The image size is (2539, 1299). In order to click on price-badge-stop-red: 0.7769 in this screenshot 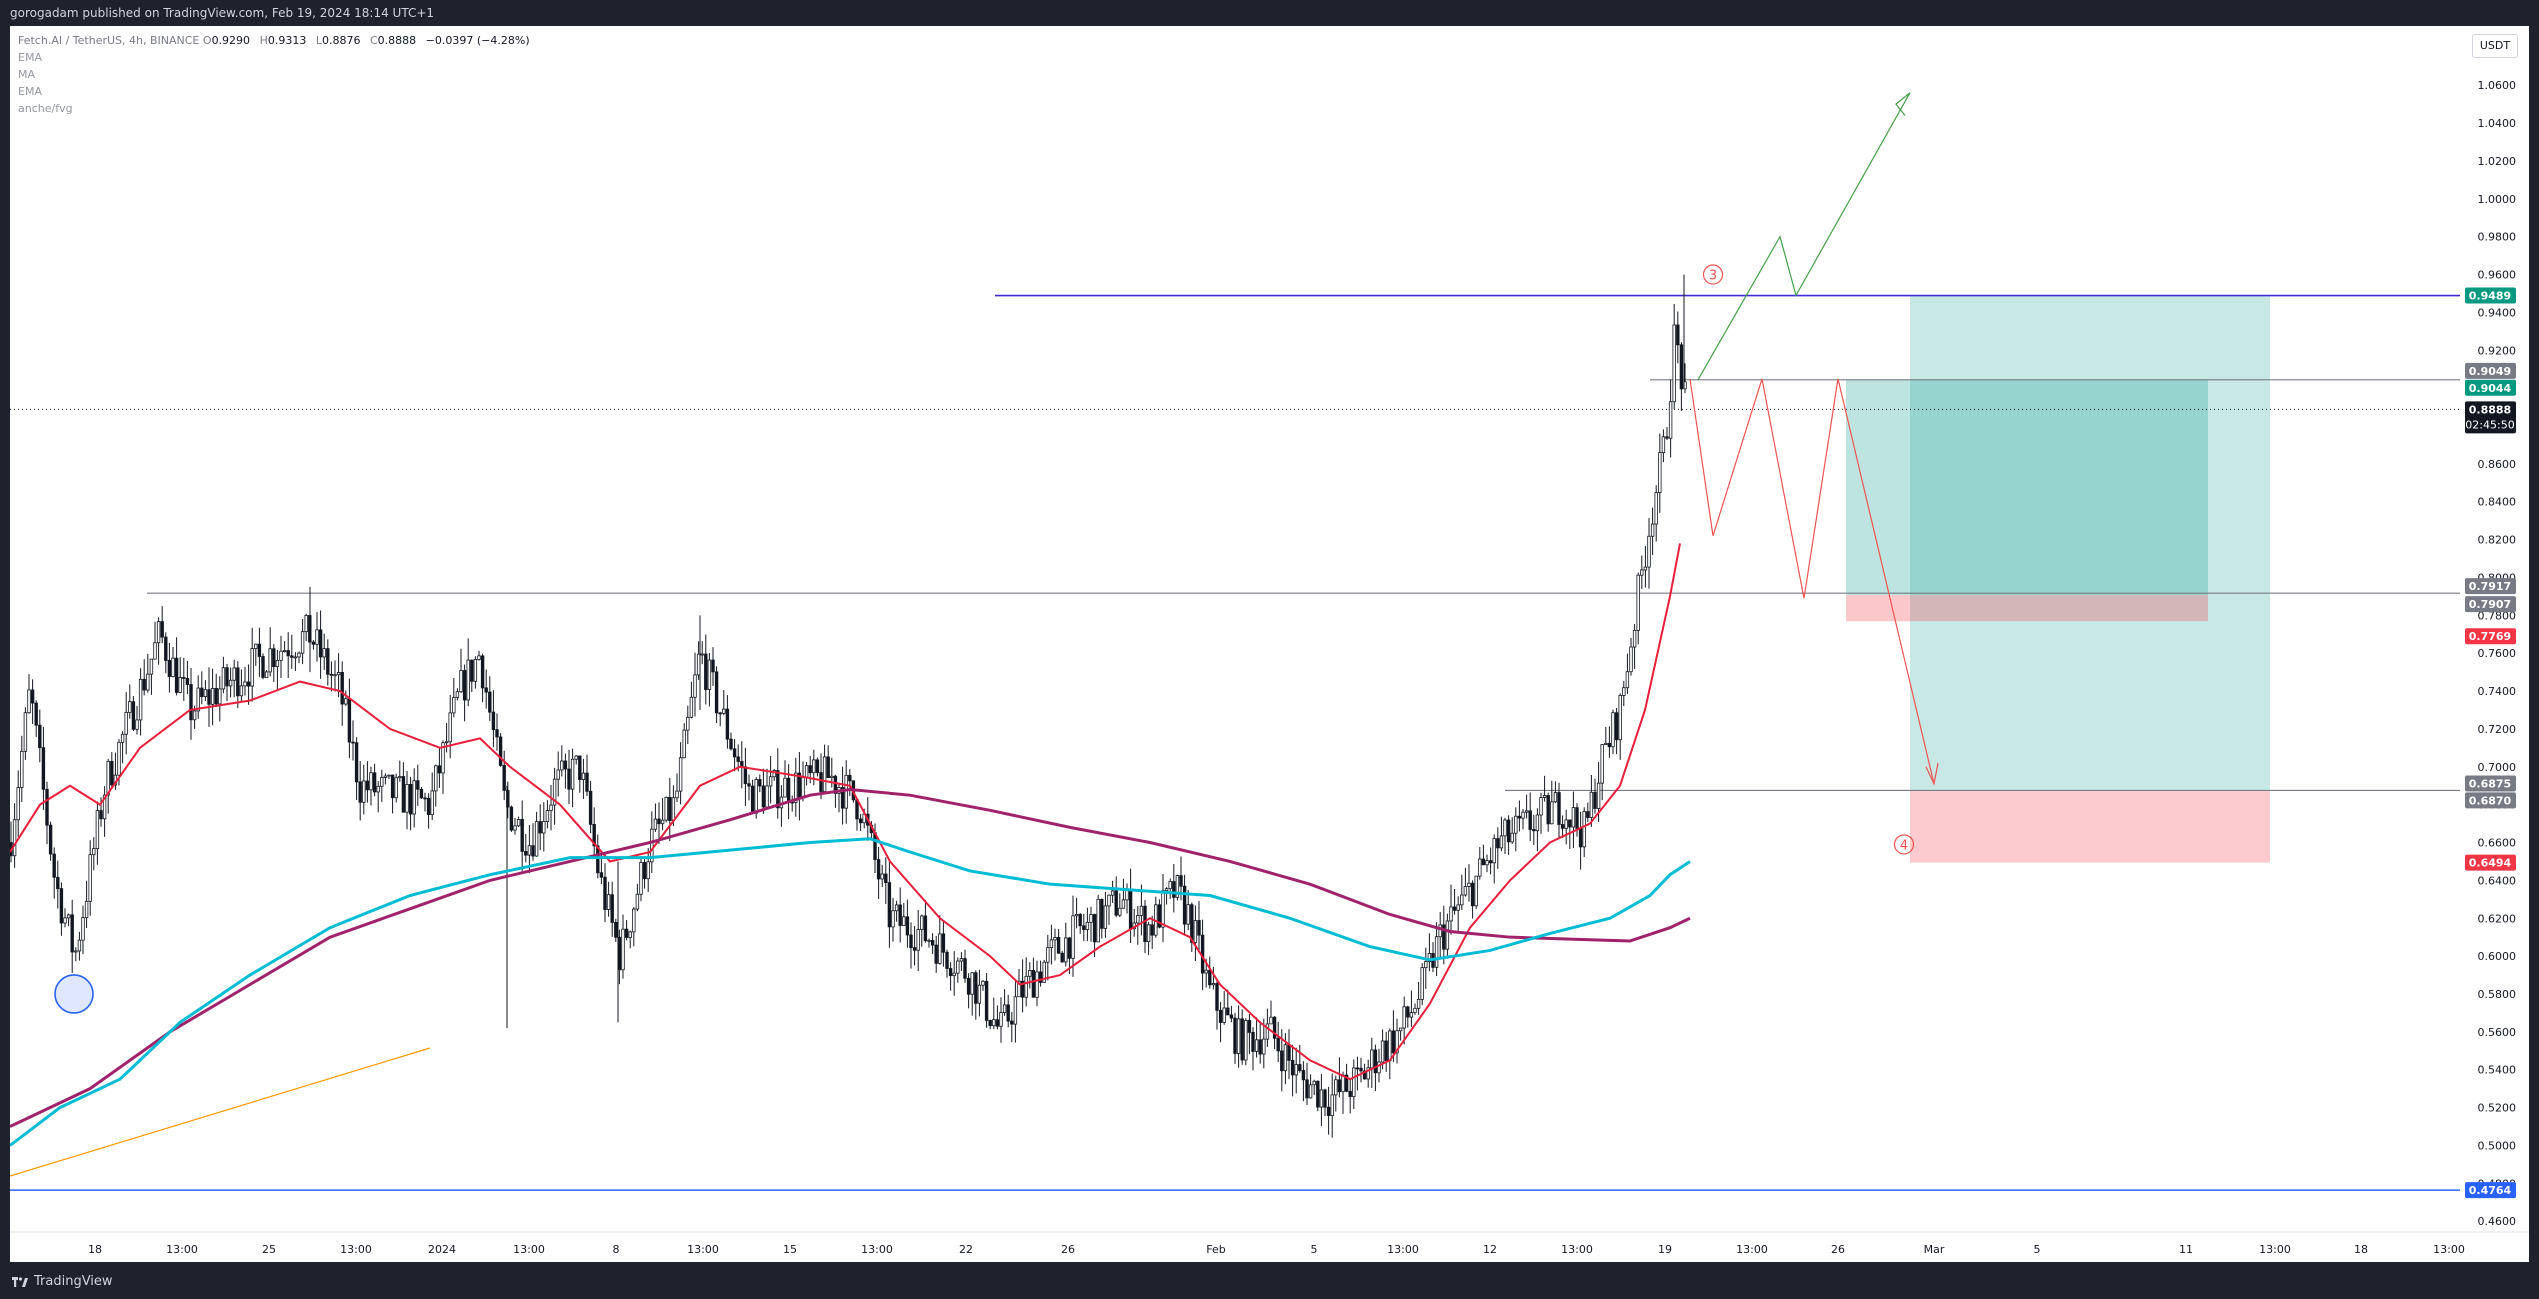, I will do `click(2490, 636)`.